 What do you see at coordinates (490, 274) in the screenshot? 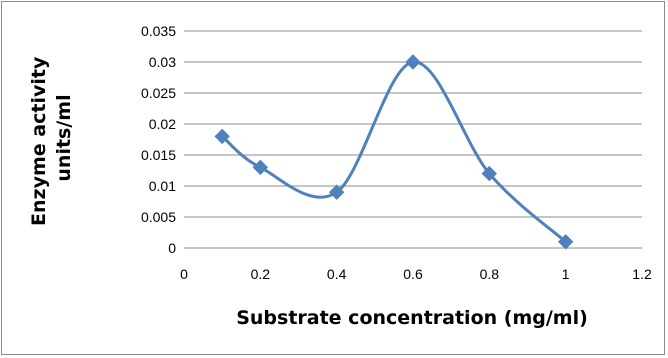
I see `x-tick-label: 0.8` at bounding box center [490, 274].